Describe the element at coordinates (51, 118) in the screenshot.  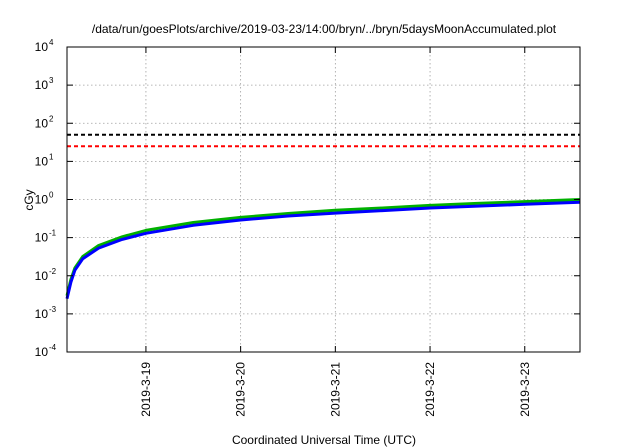
I see `y-tick-exponent: 2` at that location.